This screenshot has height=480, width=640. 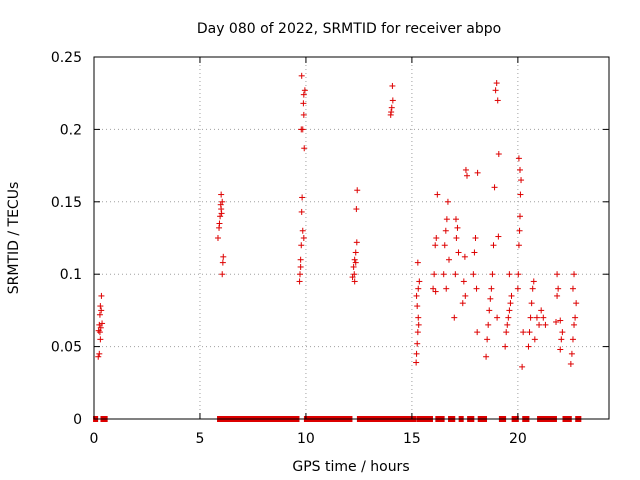 I want to click on y-tick-label: 0.05, so click(x=66, y=348).